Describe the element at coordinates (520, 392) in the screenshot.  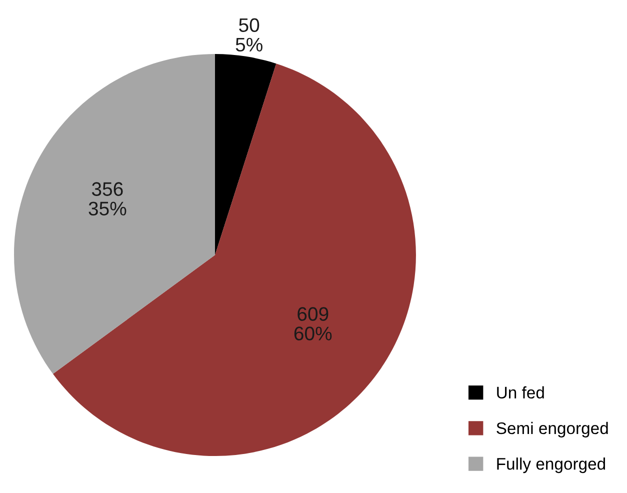
I see `legend-label: Un fed` at that location.